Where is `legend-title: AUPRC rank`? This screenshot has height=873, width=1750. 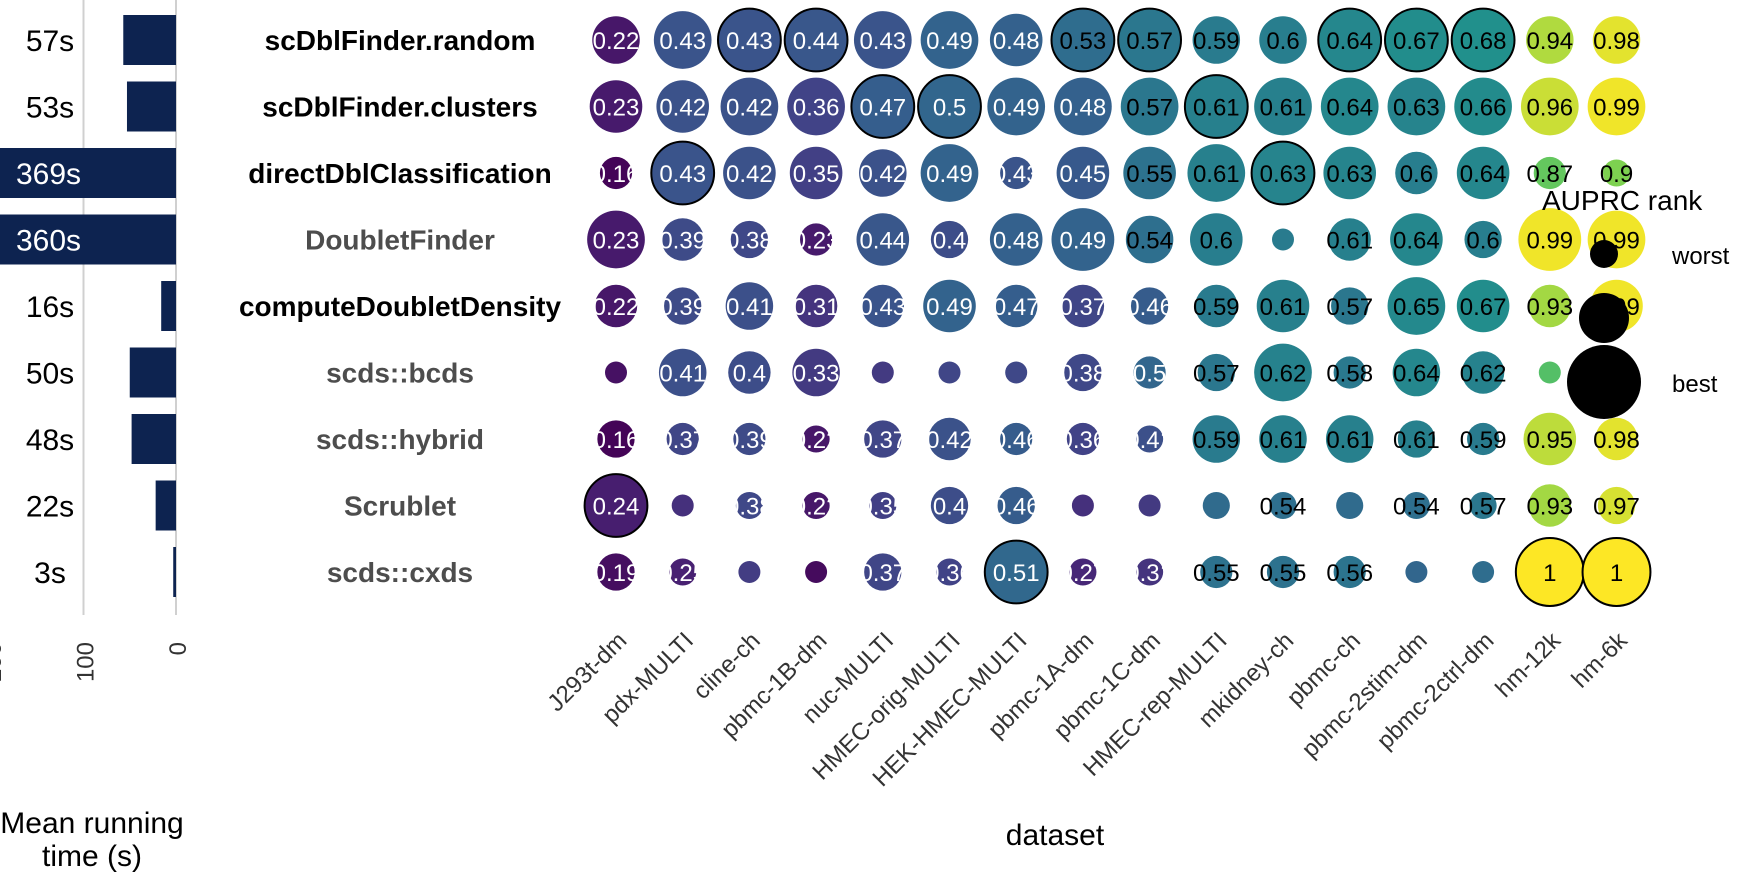 legend-title: AUPRC rank is located at coordinates (1622, 200).